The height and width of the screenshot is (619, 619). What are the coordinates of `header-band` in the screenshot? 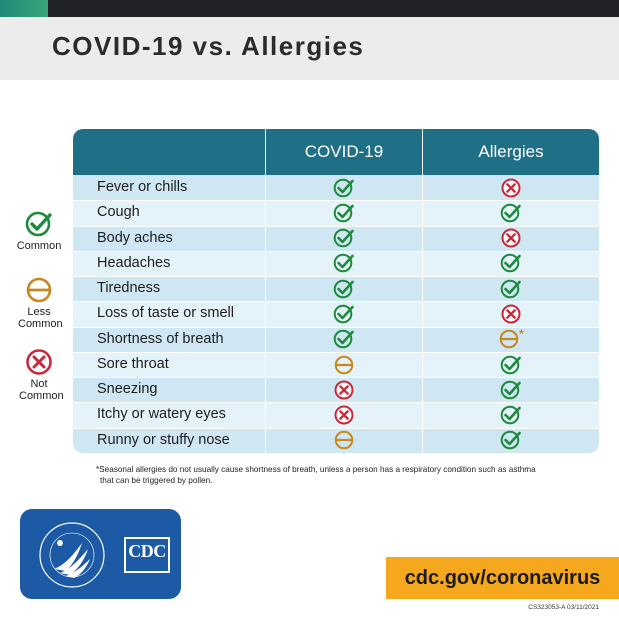 It's located at (309, 48).